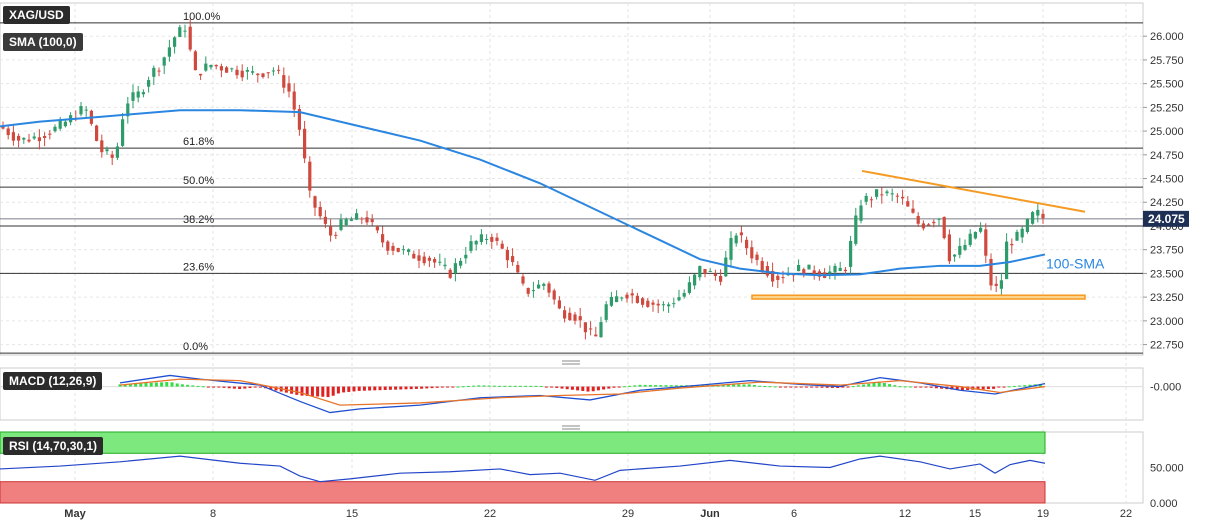 This screenshot has width=1207, height=531. I want to click on y-tick-label: 22.750, so click(1167, 346).